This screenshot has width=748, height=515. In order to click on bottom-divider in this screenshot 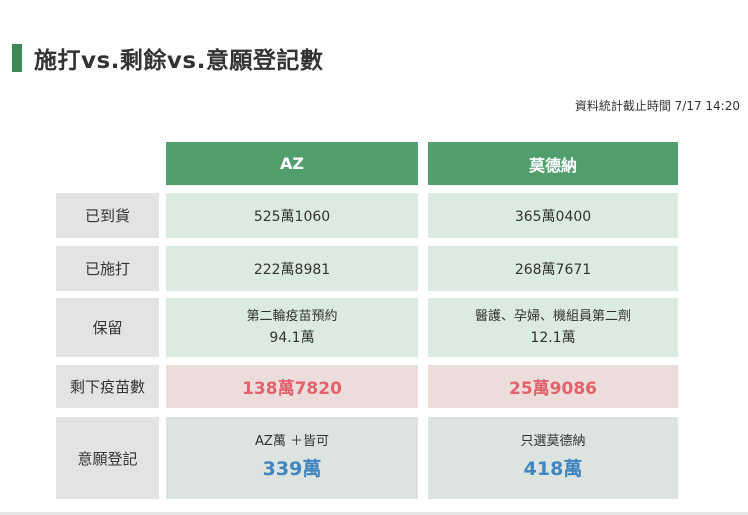, I will do `click(374, 513)`.